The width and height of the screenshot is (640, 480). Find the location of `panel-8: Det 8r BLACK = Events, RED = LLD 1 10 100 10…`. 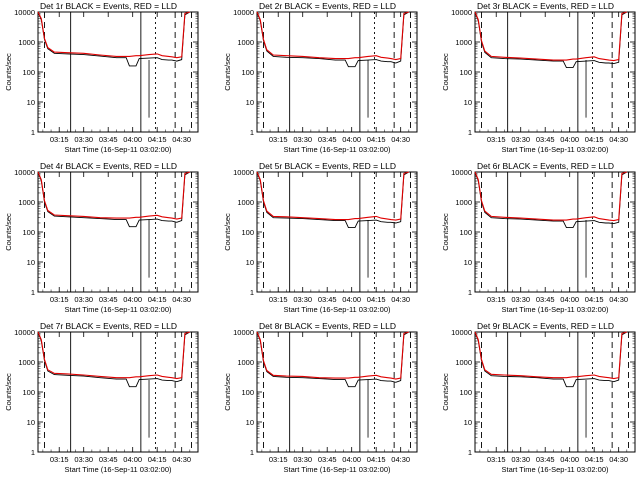

panel-8: Det 8r BLACK = Events, RED = LLD 1 10 100 10… is located at coordinates (320, 397).